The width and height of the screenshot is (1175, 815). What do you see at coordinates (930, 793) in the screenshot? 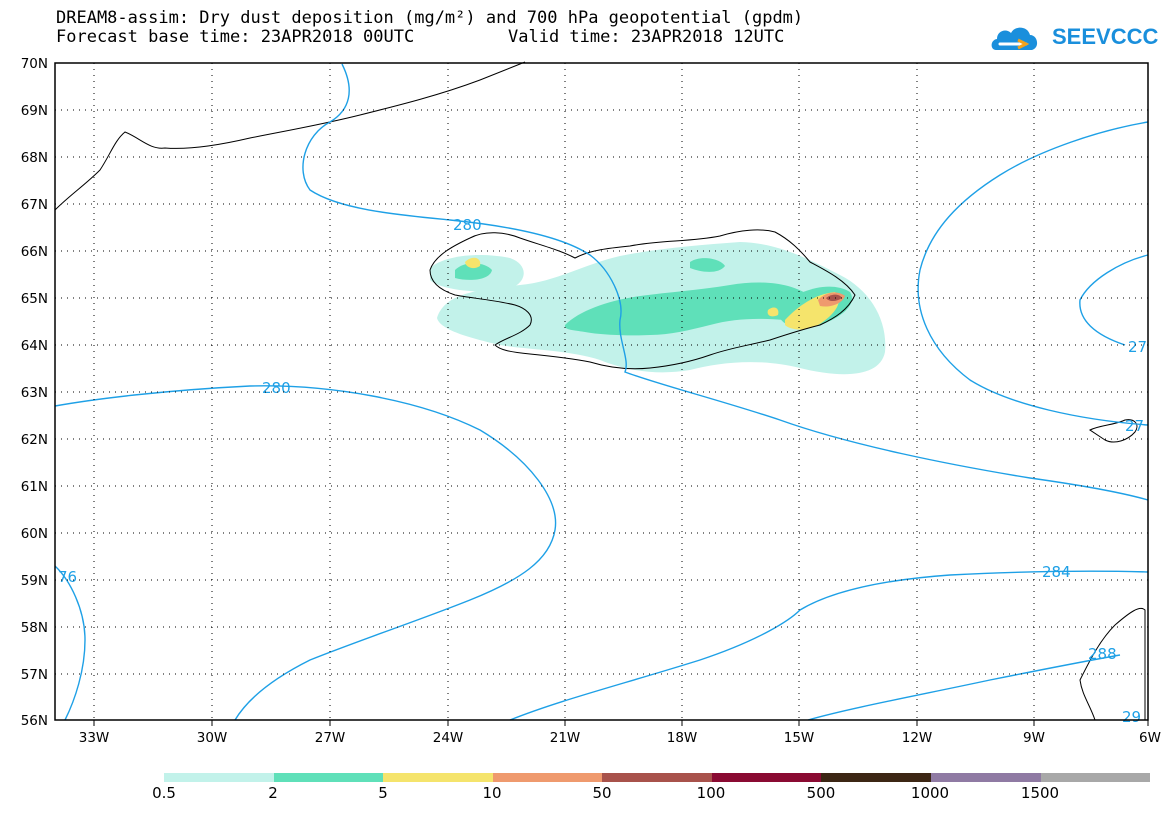
I see `colorbar-label: 1000` at bounding box center [930, 793].